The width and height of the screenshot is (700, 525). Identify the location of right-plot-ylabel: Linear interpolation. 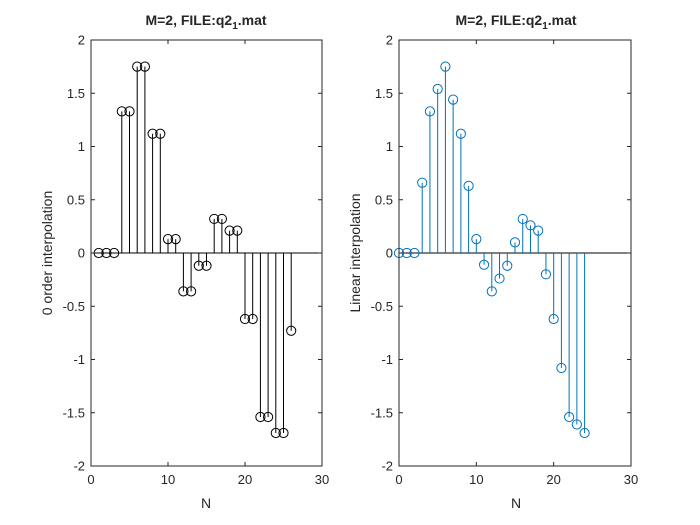
(355, 252).